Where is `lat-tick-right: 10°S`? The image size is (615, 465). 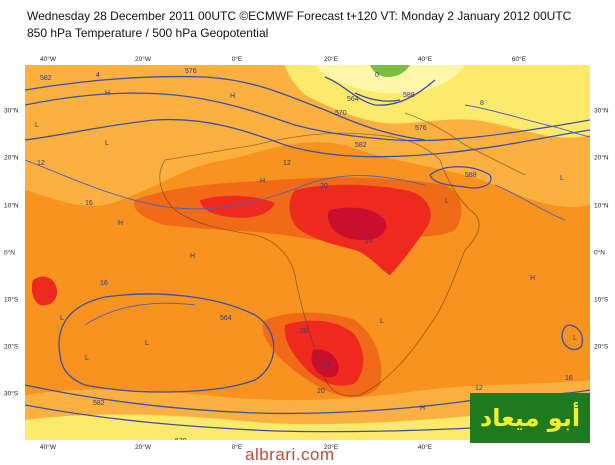
lat-tick-right: 10°S is located at coordinates (601, 300).